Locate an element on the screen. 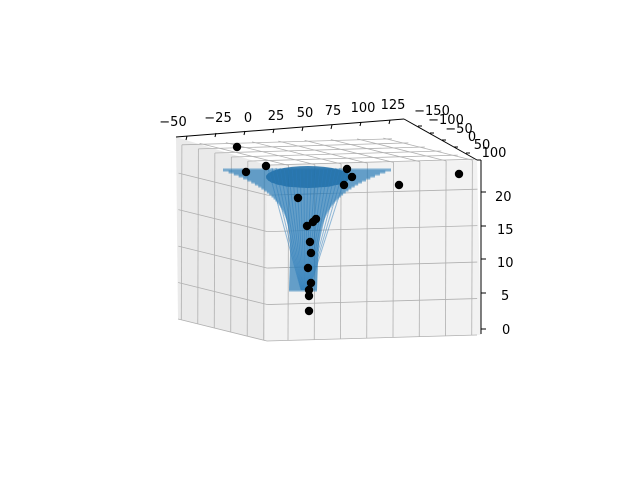 The height and width of the screenshot is (480, 640). x-tick-labels: −50 −25 0 25 50 75 100 125 is located at coordinates (282, 114).